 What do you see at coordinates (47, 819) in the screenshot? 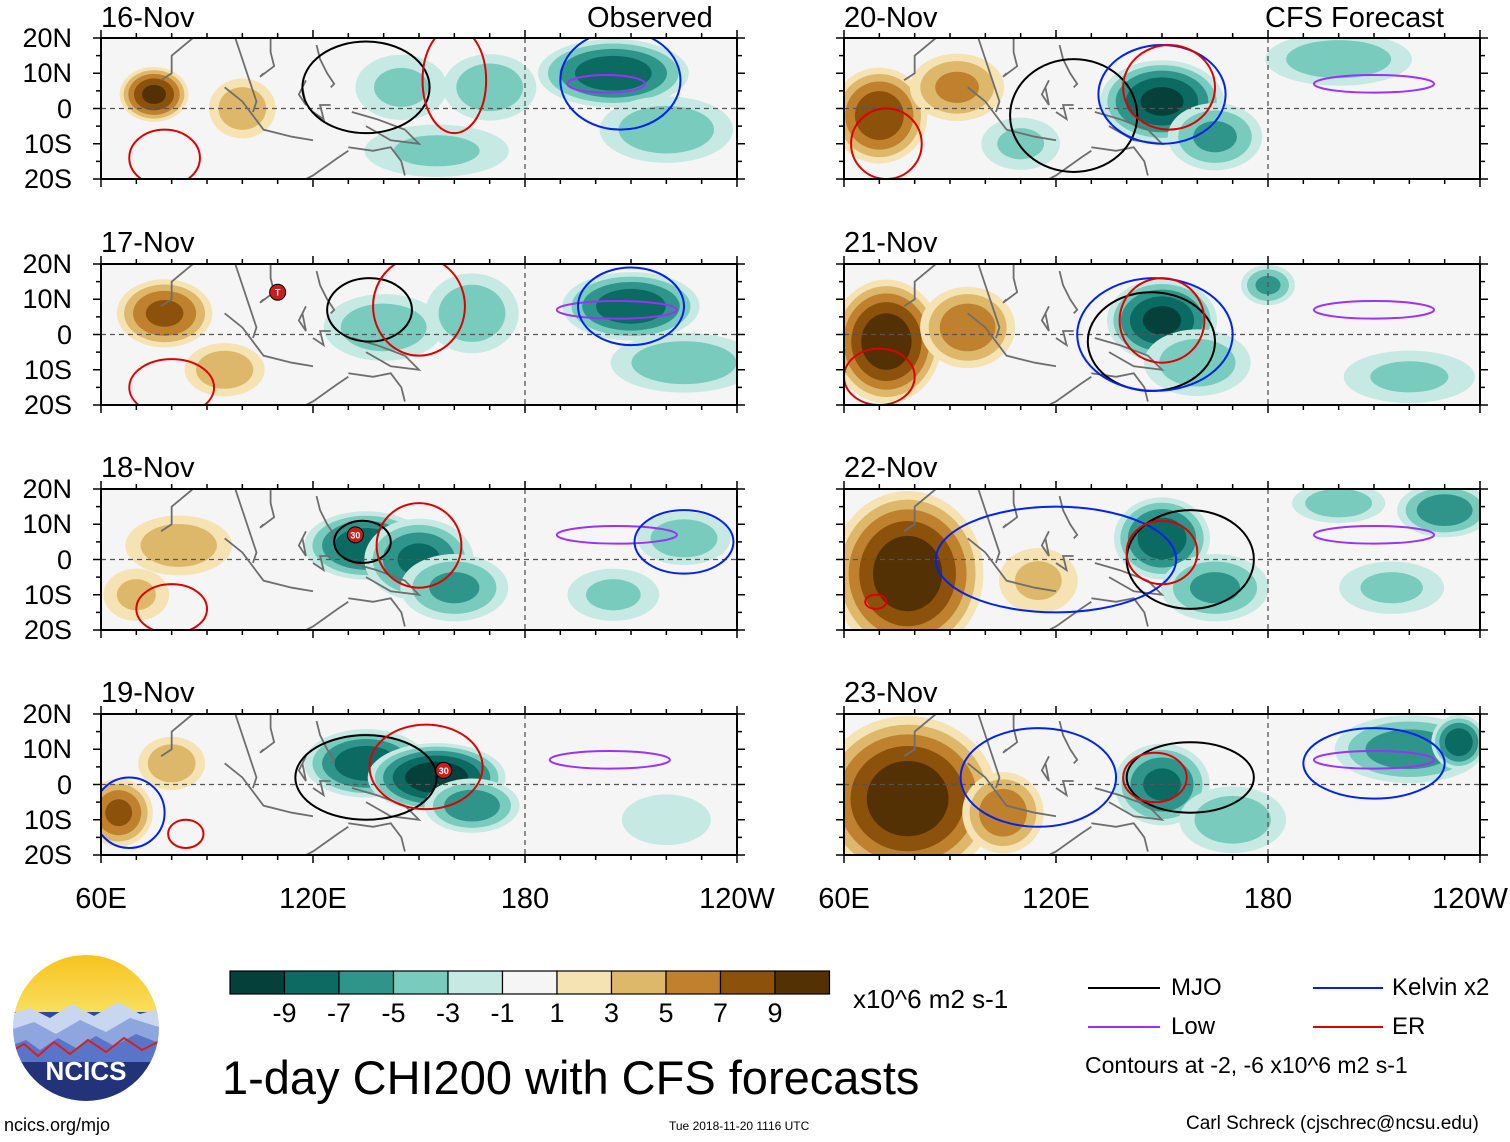
I see `y-tick-label-row3-3: 10S` at bounding box center [47, 819].